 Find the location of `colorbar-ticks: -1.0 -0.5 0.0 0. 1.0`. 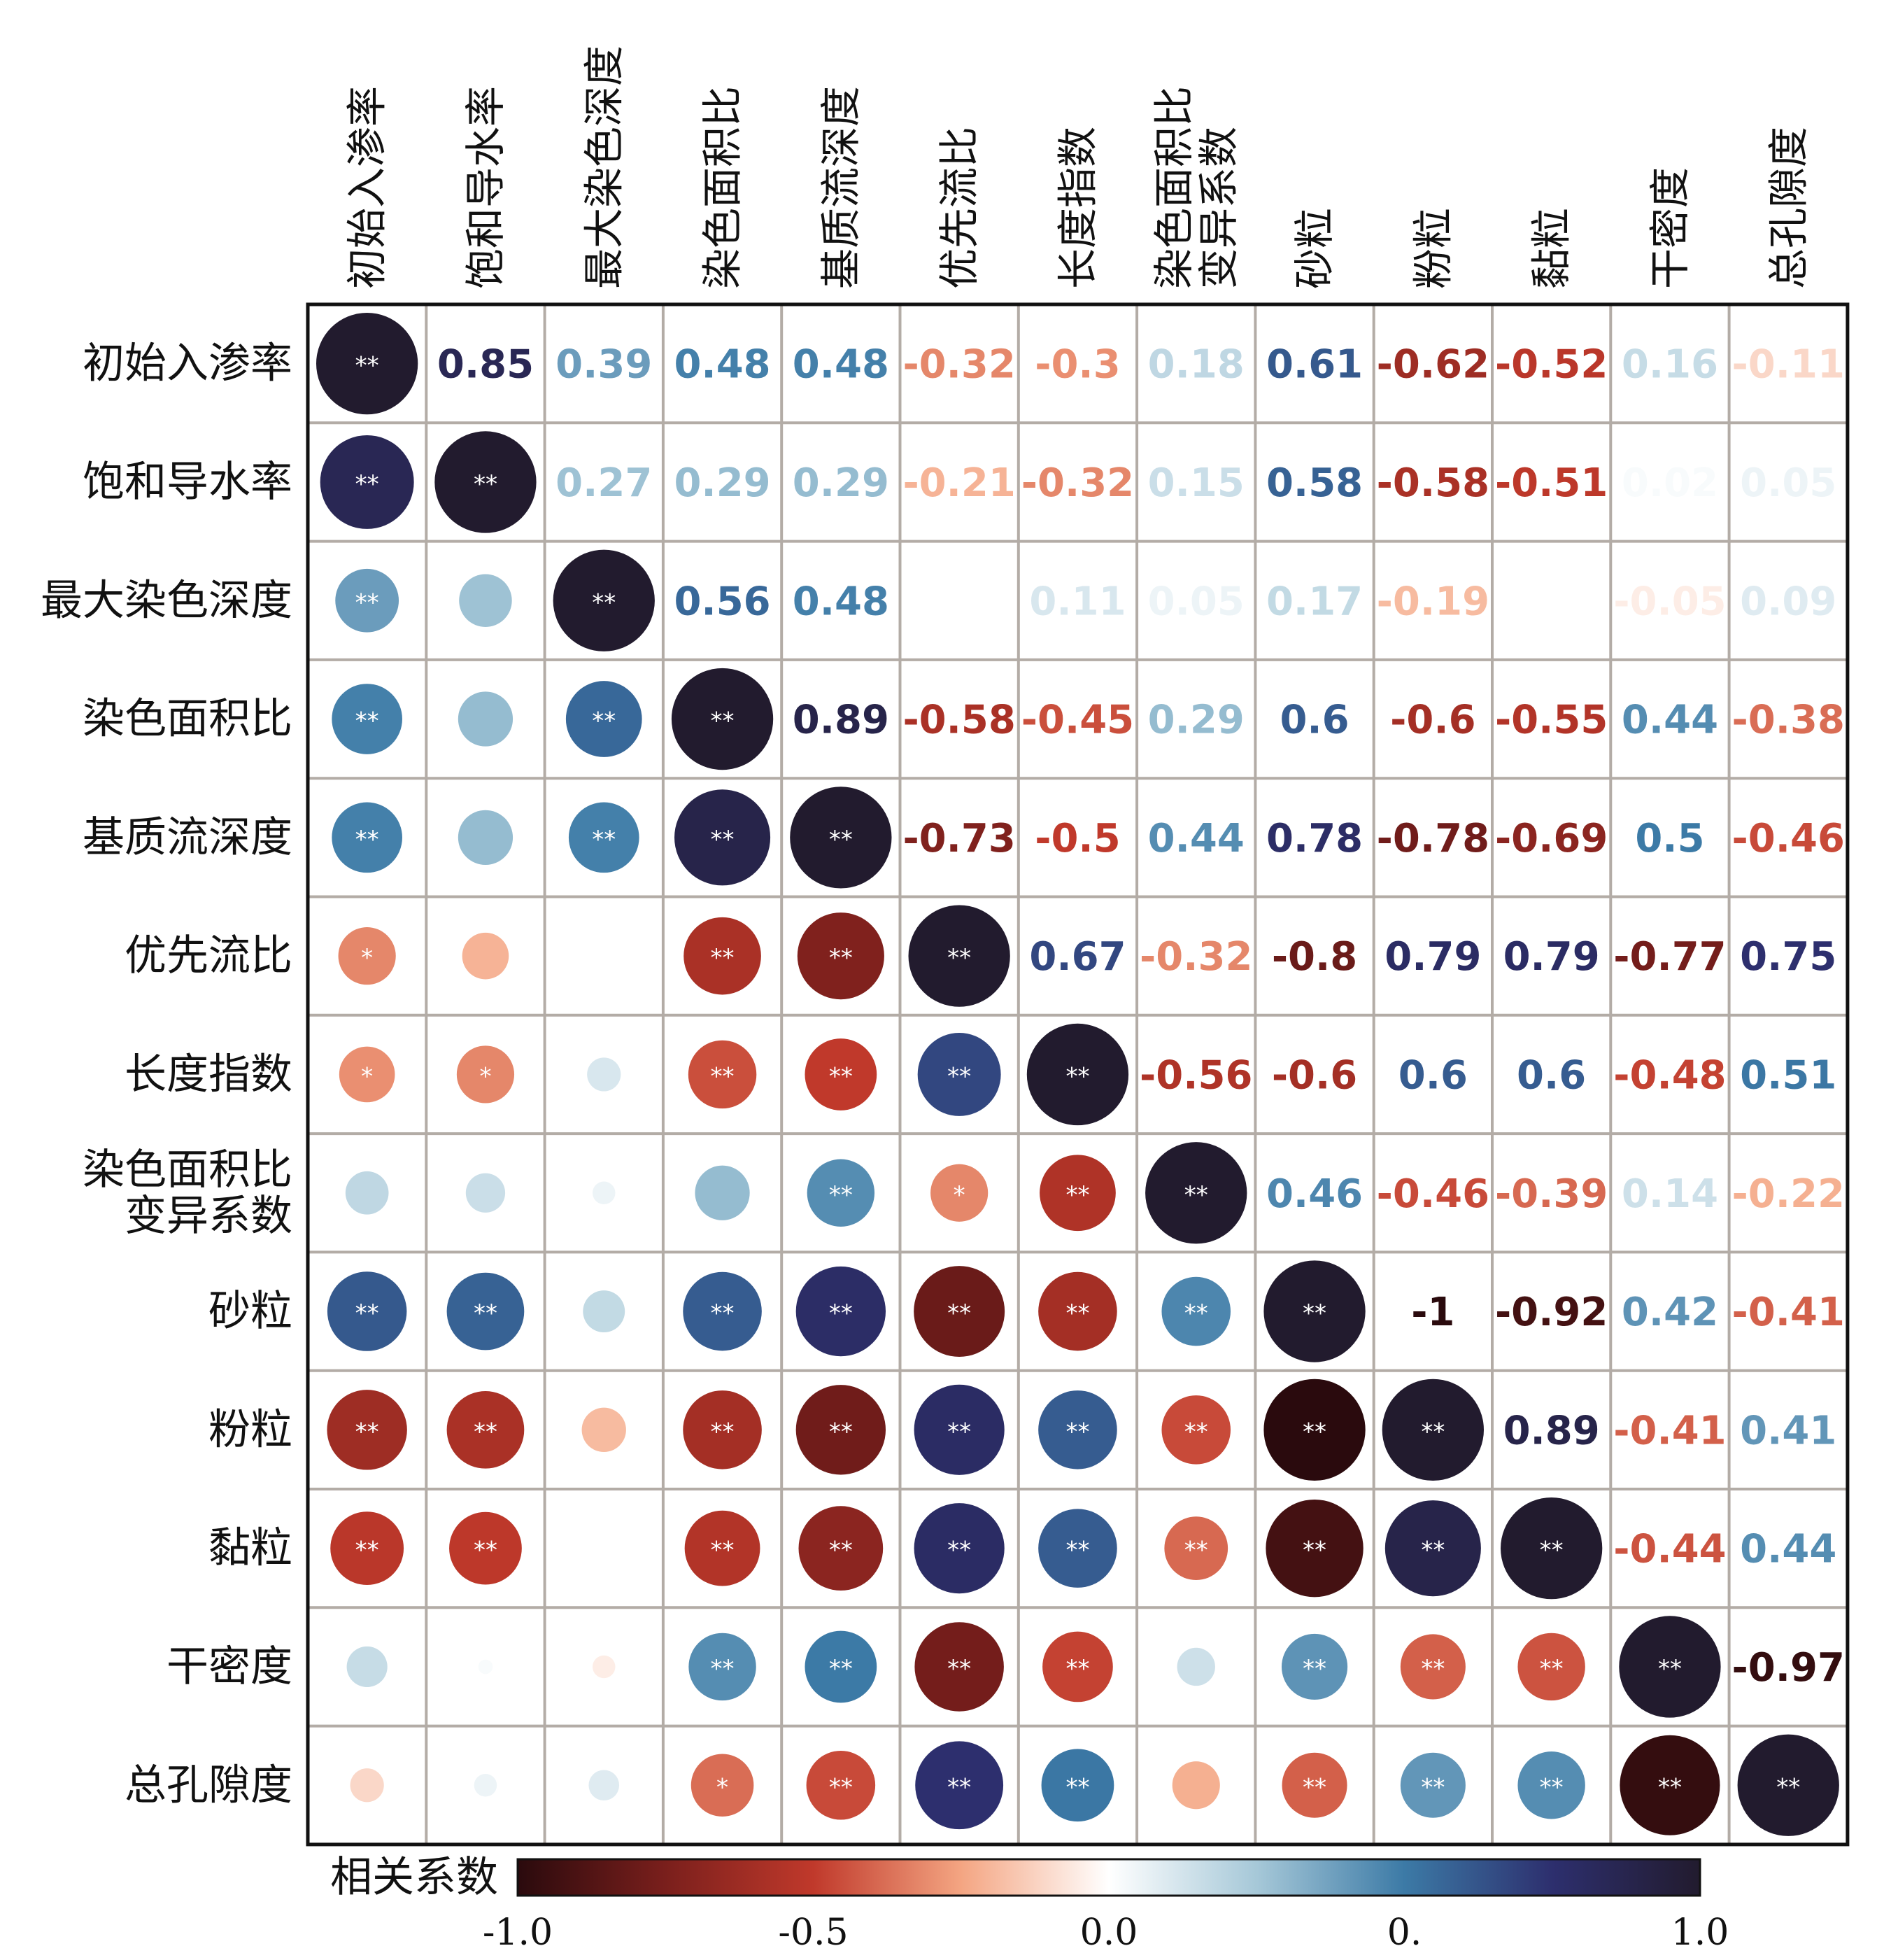

colorbar-ticks: -1.0 -0.5 0.0 0. 1.0 is located at coordinates (1106, 1933).